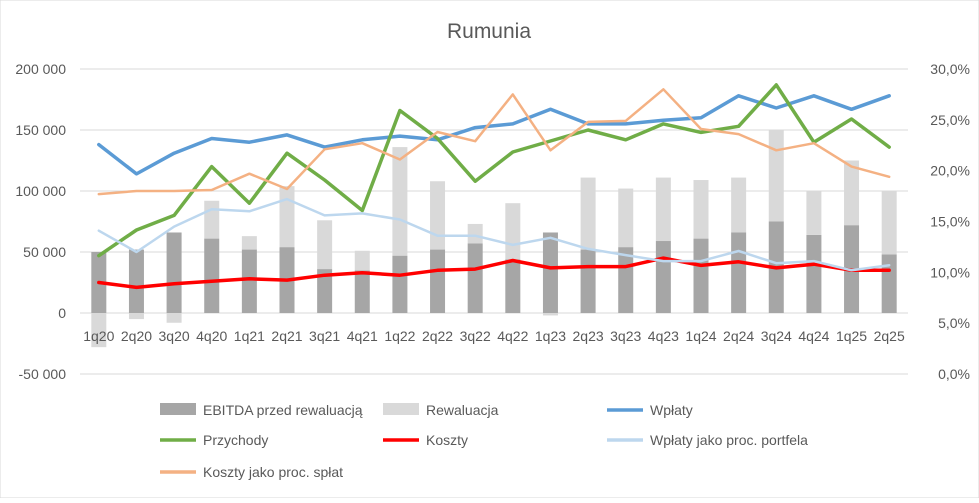  Describe the element at coordinates (776, 336) in the screenshot. I see `x-tick-label: 3q24` at that location.